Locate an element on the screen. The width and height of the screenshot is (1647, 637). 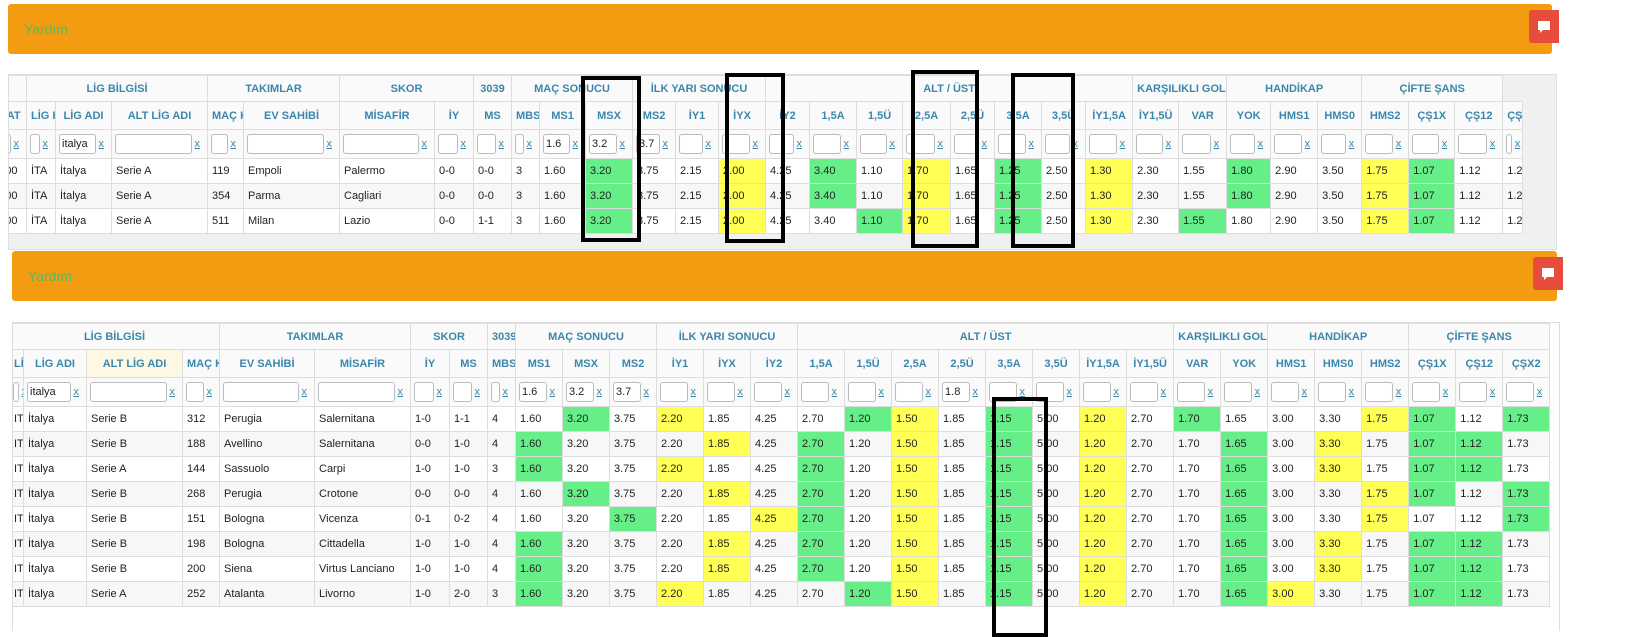
column-header: MS2 is located at coordinates (654, 115).